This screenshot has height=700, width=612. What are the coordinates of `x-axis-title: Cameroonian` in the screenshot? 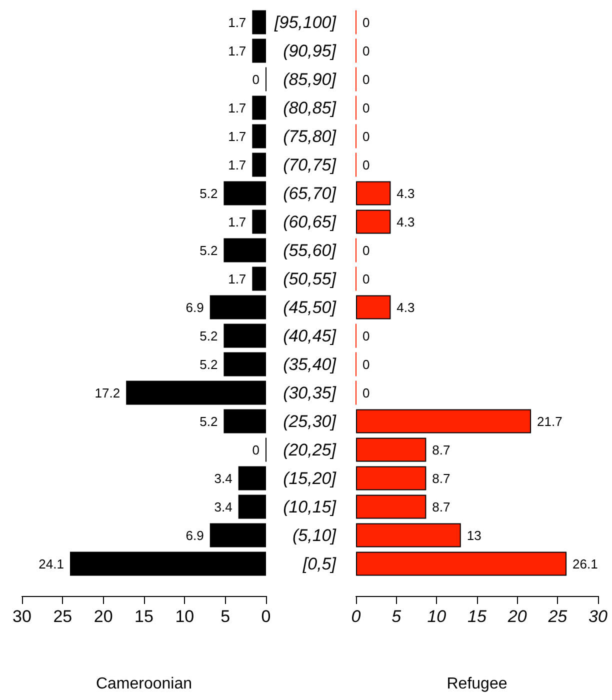 It's located at (144, 684).